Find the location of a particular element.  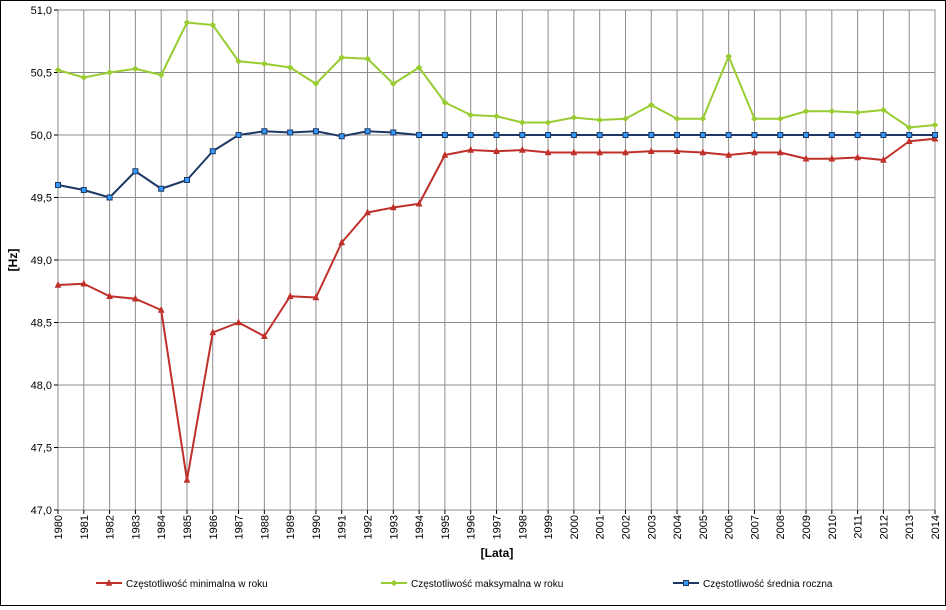

y-tick-label: 47,0 is located at coordinates (41, 511).